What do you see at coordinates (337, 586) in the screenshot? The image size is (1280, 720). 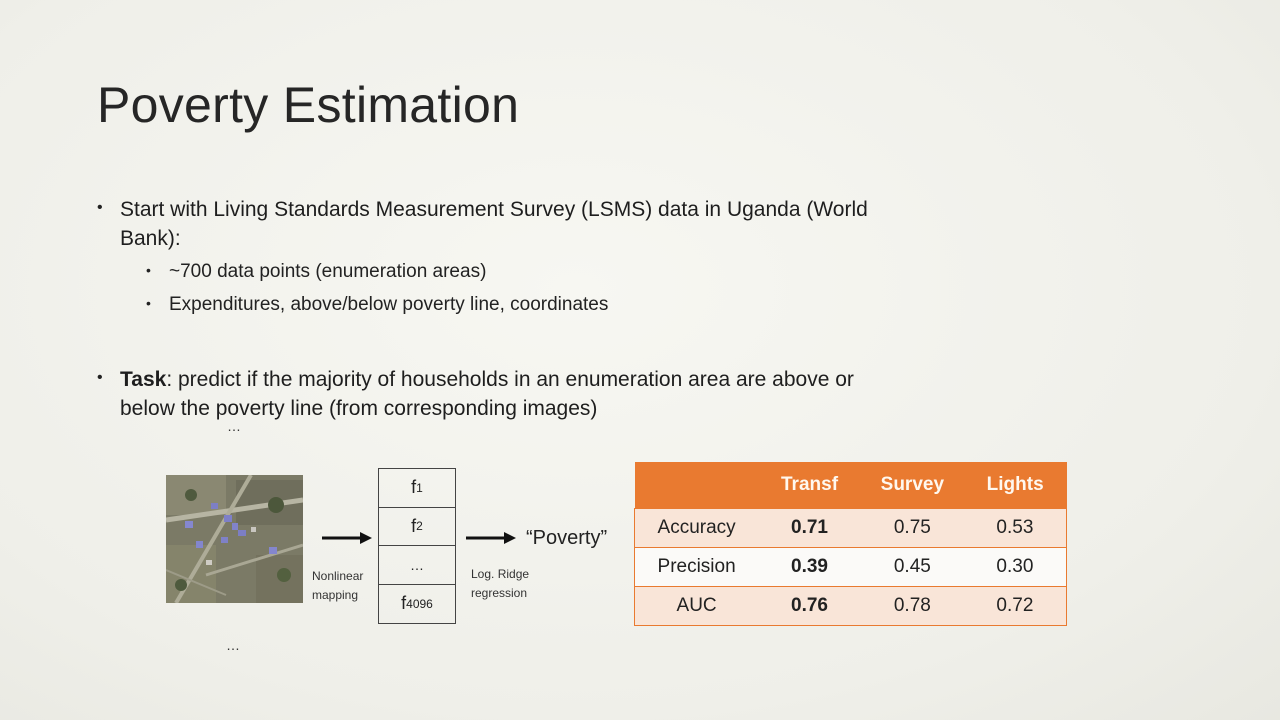 I see `nonlinear-mapping-label: Nonlinear mapping` at bounding box center [337, 586].